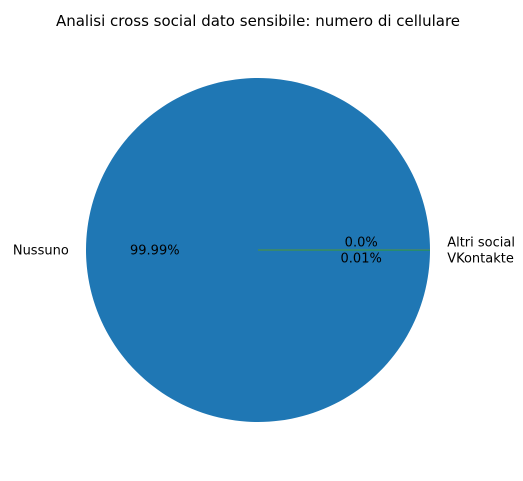 The width and height of the screenshot is (523, 481). I want to click on label-altri-social: Altri social, so click(481, 243).